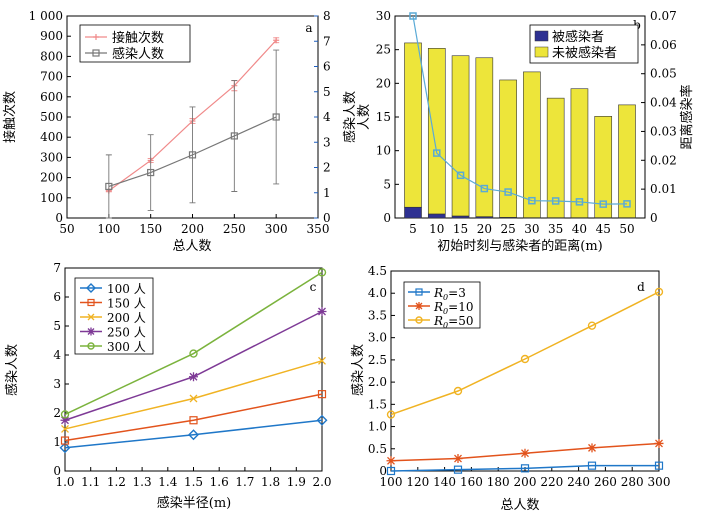  What do you see at coordinates (108, 229) in the screenshot?
I see `x-tick-label: 100` at bounding box center [108, 229].